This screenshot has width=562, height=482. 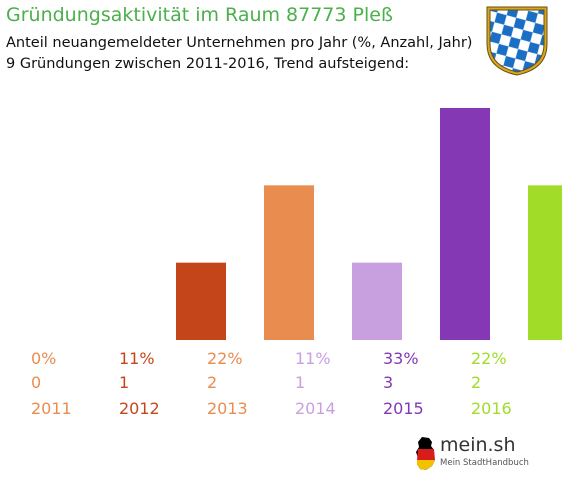 I want to click on percent-label-2011: 0%, so click(x=43, y=358).